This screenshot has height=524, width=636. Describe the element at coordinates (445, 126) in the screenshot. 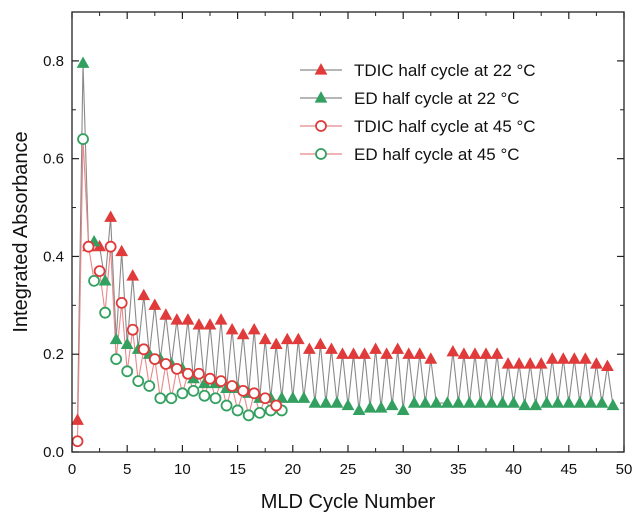

I see `legend-label: TDIC half cycle at 45 °C` at that location.